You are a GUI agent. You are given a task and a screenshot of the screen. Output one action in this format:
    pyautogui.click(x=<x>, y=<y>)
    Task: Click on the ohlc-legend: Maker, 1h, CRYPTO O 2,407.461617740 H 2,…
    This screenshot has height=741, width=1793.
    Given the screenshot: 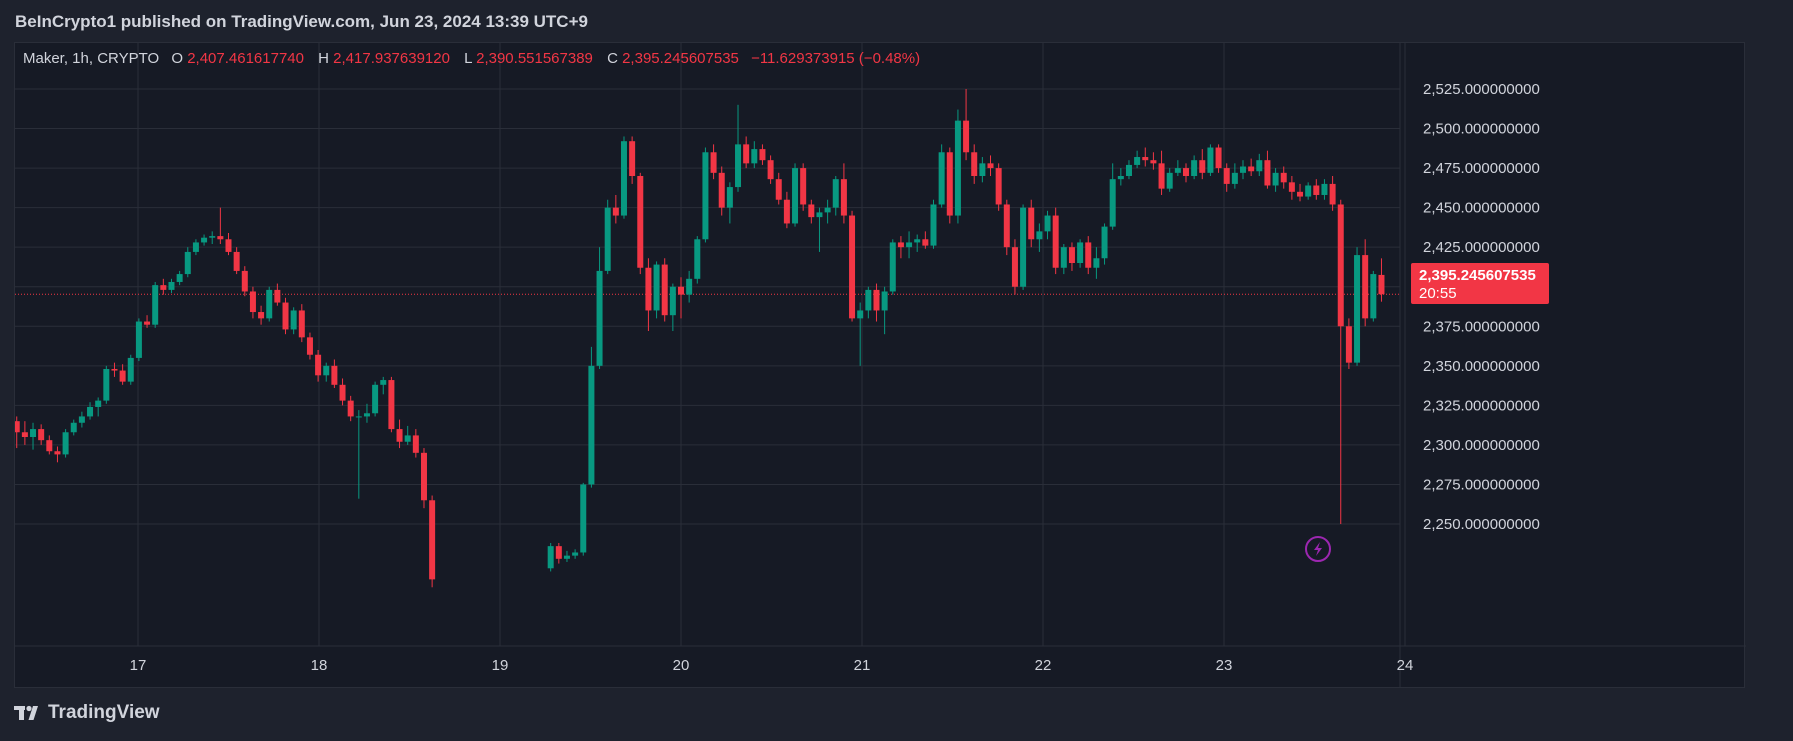 What is the action you would take?
    pyautogui.click(x=471, y=58)
    